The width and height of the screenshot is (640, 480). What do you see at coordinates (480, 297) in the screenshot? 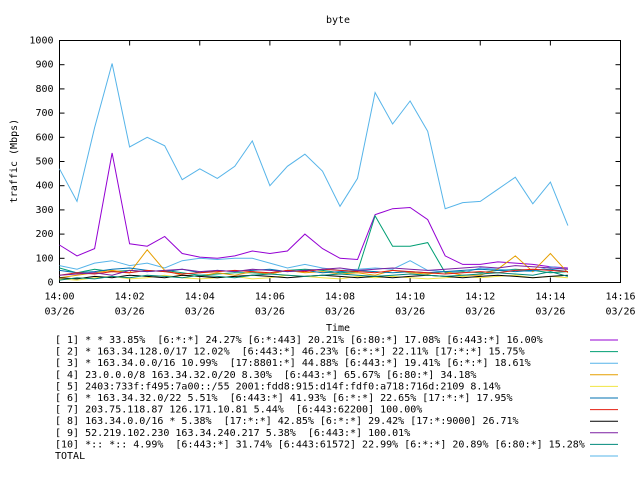
I see `x-tick-label: 14:12` at bounding box center [480, 297].